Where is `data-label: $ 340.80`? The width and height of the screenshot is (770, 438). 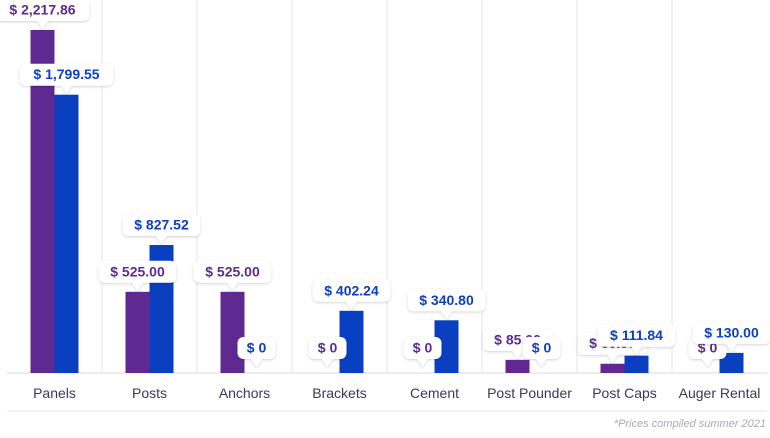
data-label: $ 340.80 is located at coordinates (446, 304).